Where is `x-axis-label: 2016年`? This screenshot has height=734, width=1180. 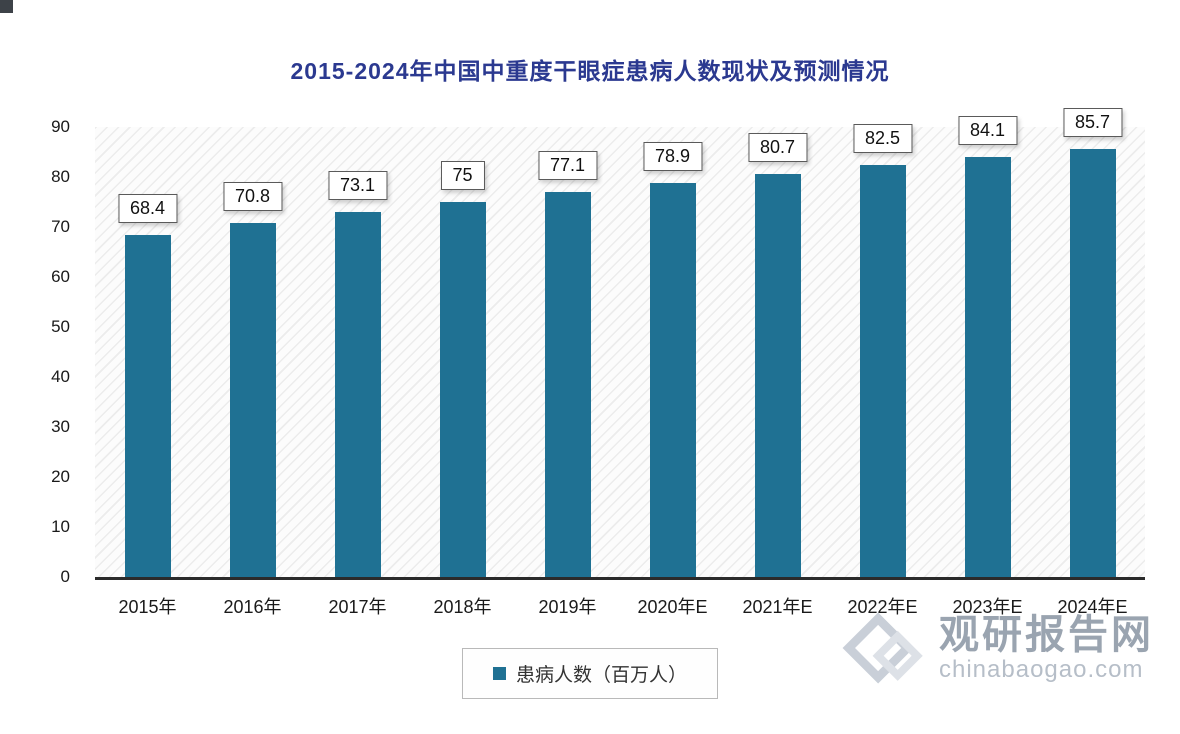
x-axis-label: 2016年 is located at coordinates (252, 607).